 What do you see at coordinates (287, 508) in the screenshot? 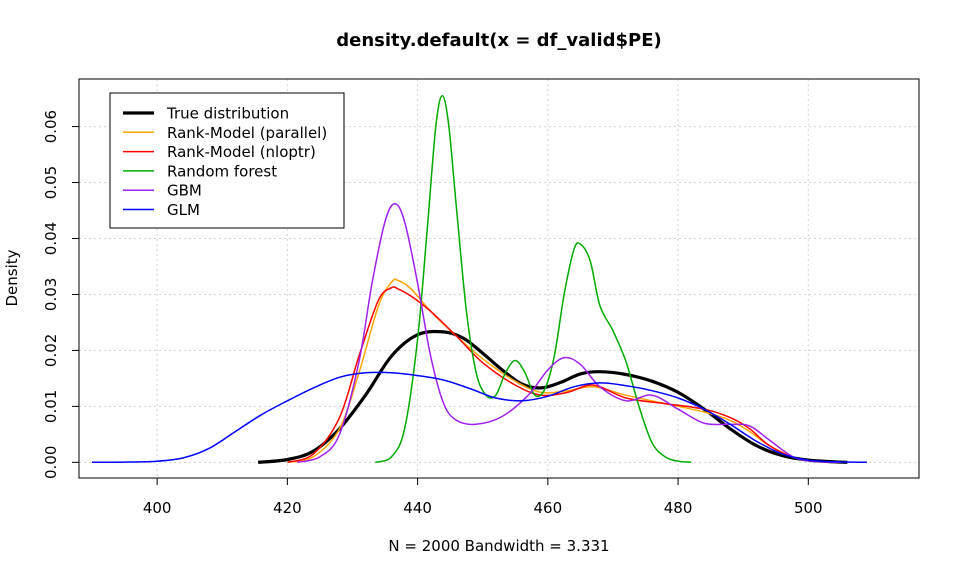
I see `x-tick-label-1: 420` at bounding box center [287, 508].